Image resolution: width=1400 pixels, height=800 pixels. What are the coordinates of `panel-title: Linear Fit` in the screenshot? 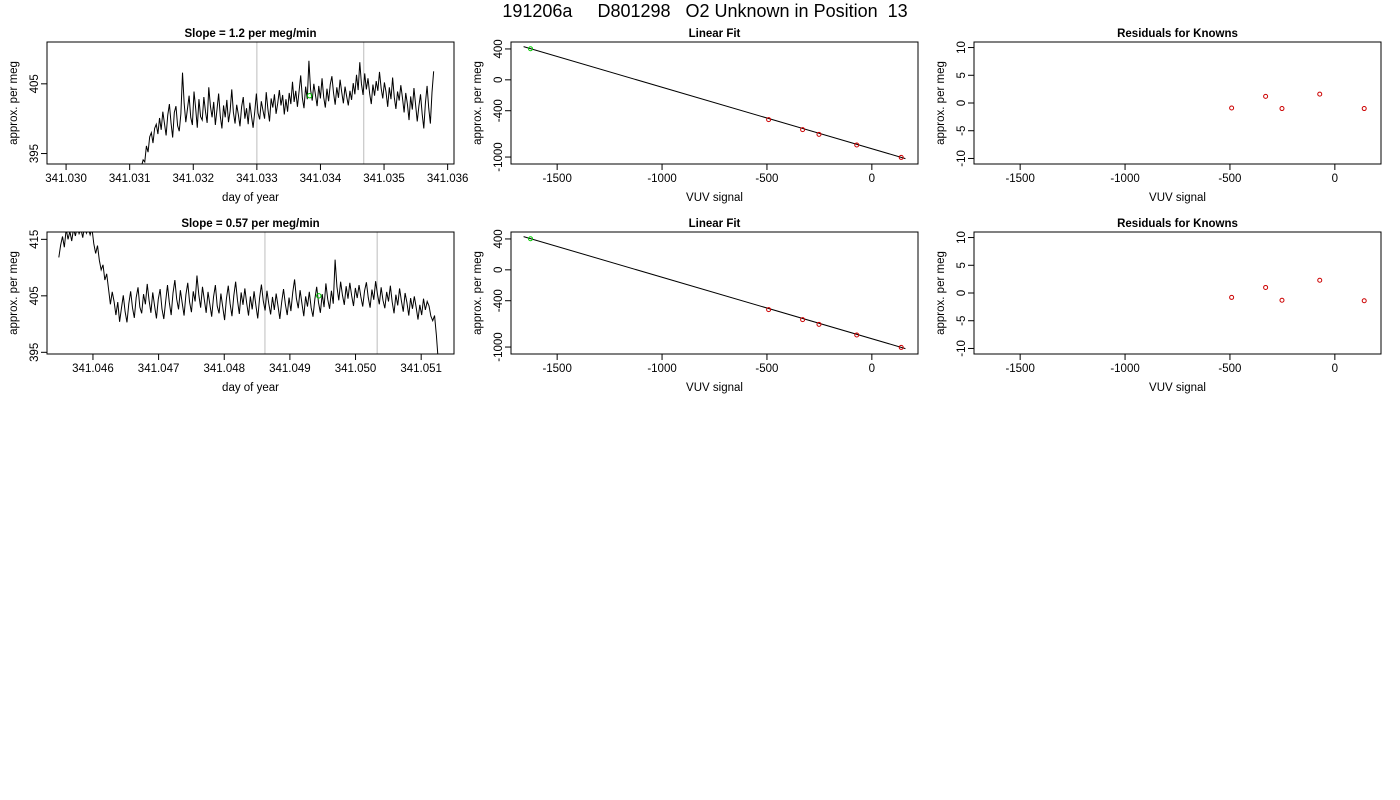 It's located at (715, 224).